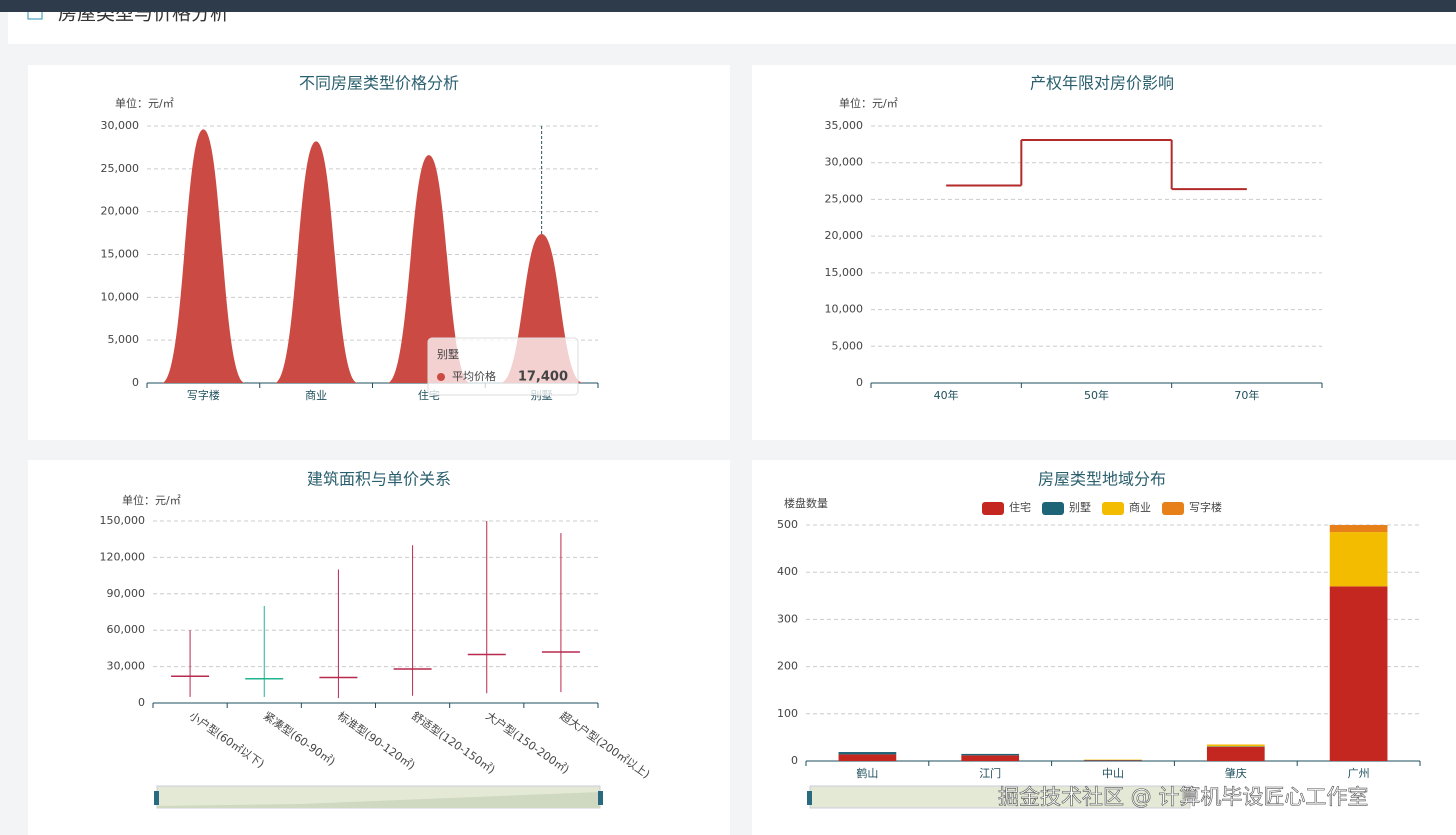 This screenshot has height=835, width=1456. I want to click on legend-label: 别墅, so click(1080, 507).